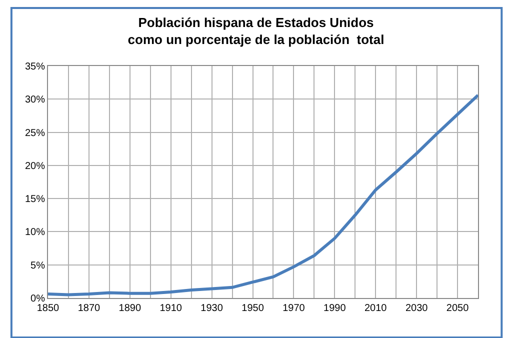  Describe the element at coordinates (294, 308) in the screenshot. I see `x-tick-label: 1970` at that location.